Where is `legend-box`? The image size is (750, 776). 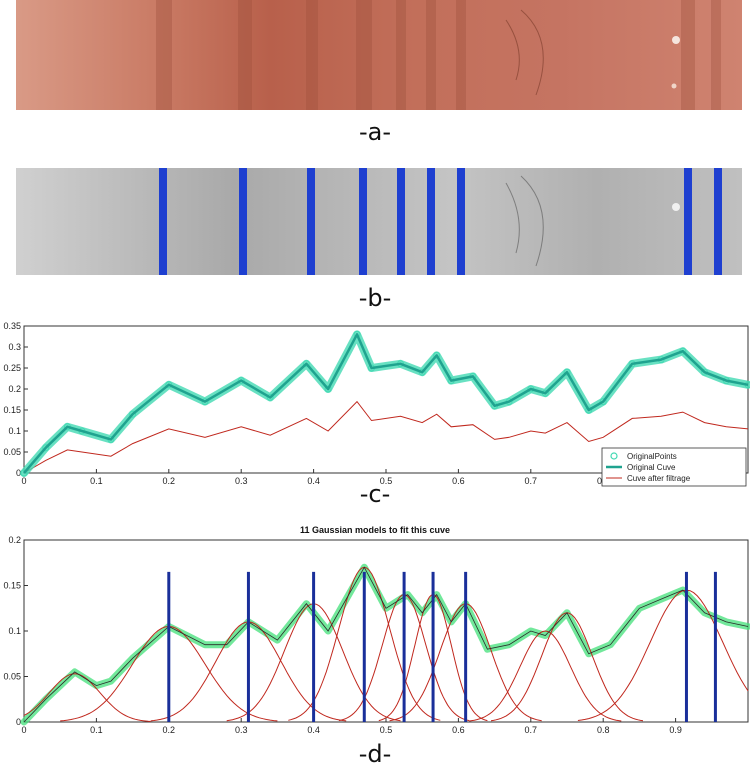 legend-box is located at coordinates (674, 467).